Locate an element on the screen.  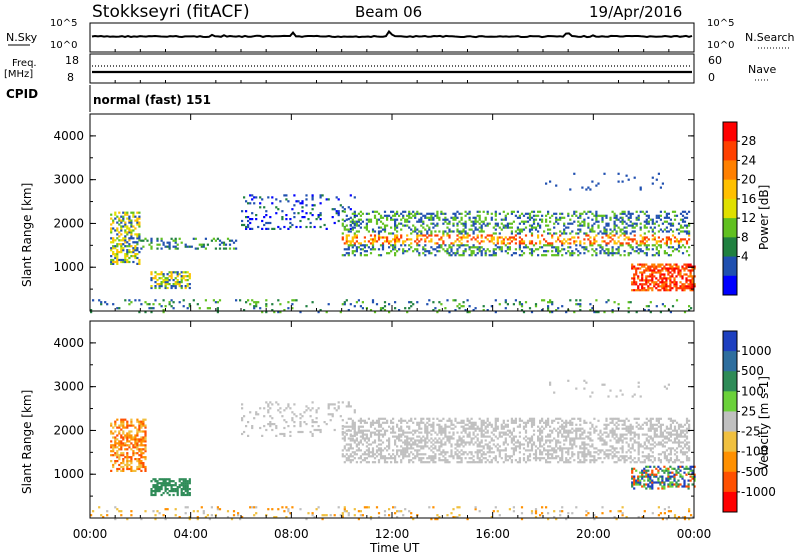
nsky-frame is located at coordinates (392, 37).